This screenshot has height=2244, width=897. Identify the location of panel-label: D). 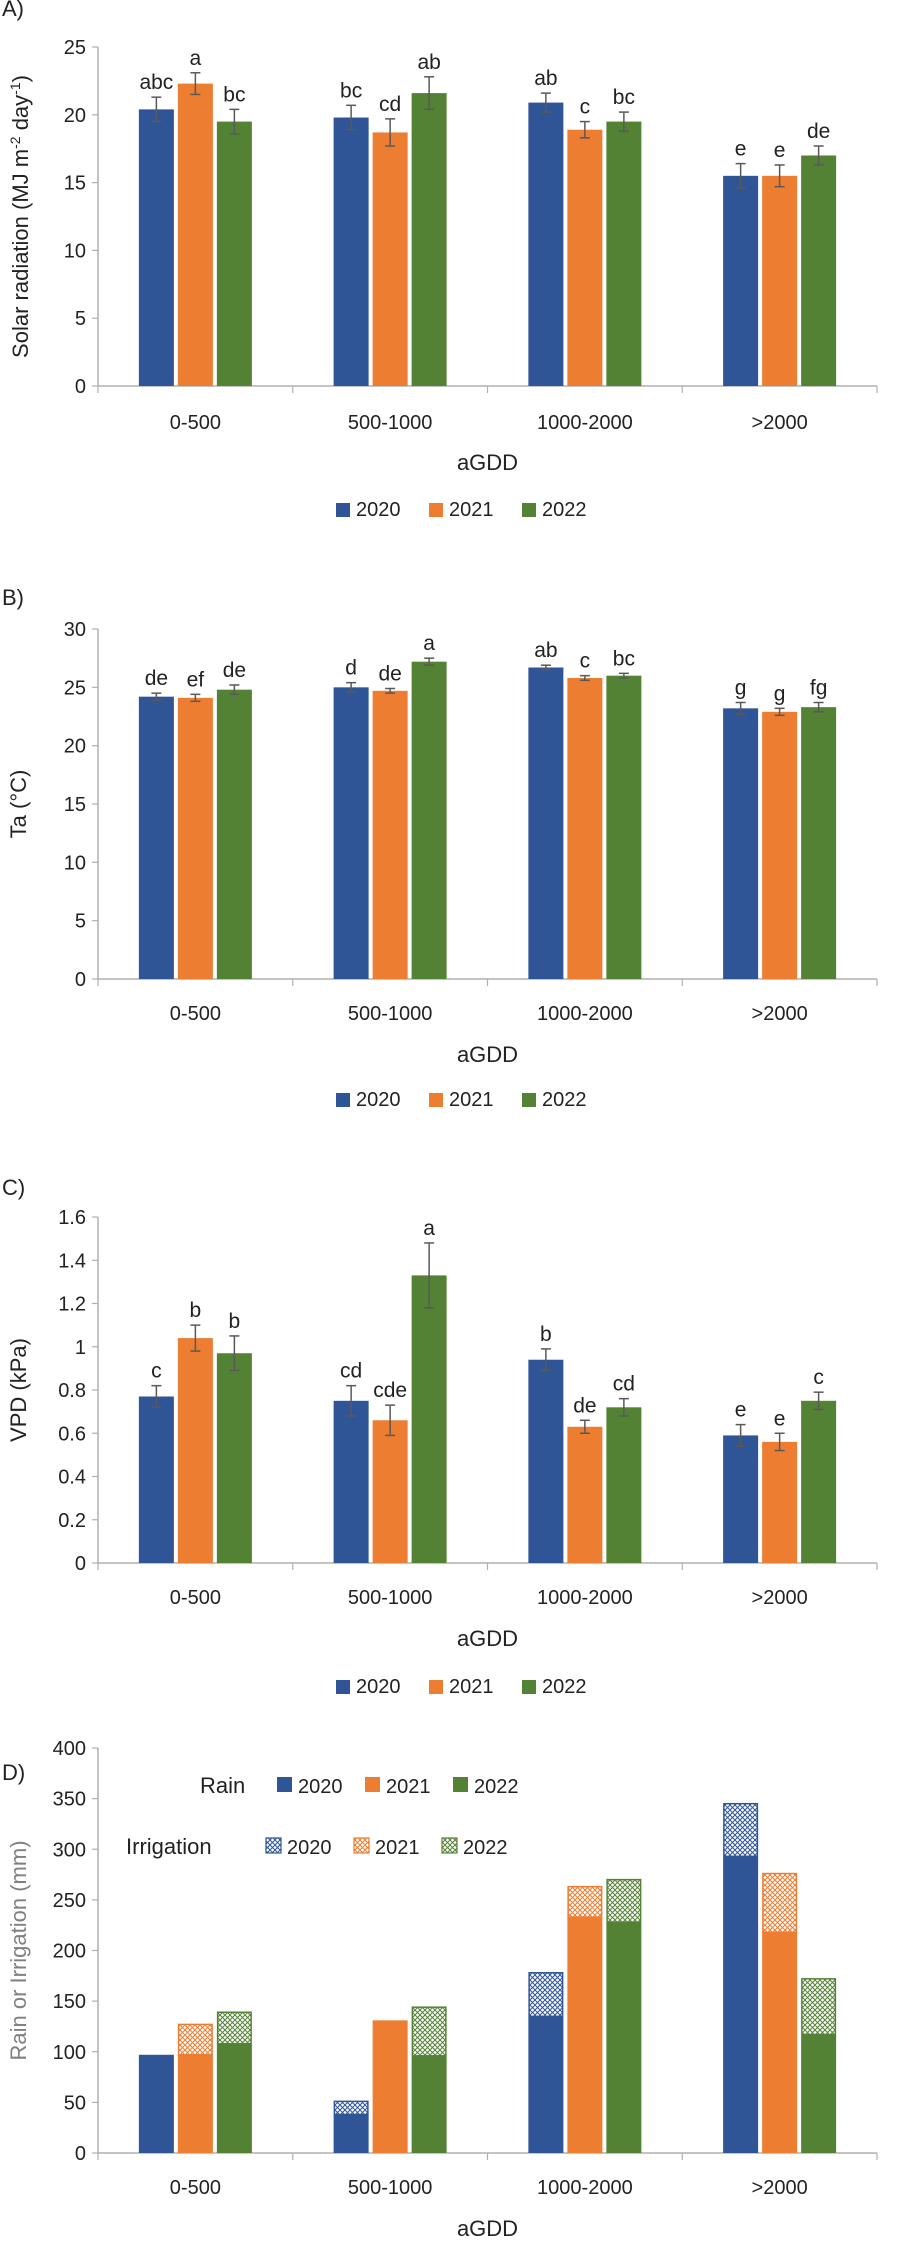
(13, 1772).